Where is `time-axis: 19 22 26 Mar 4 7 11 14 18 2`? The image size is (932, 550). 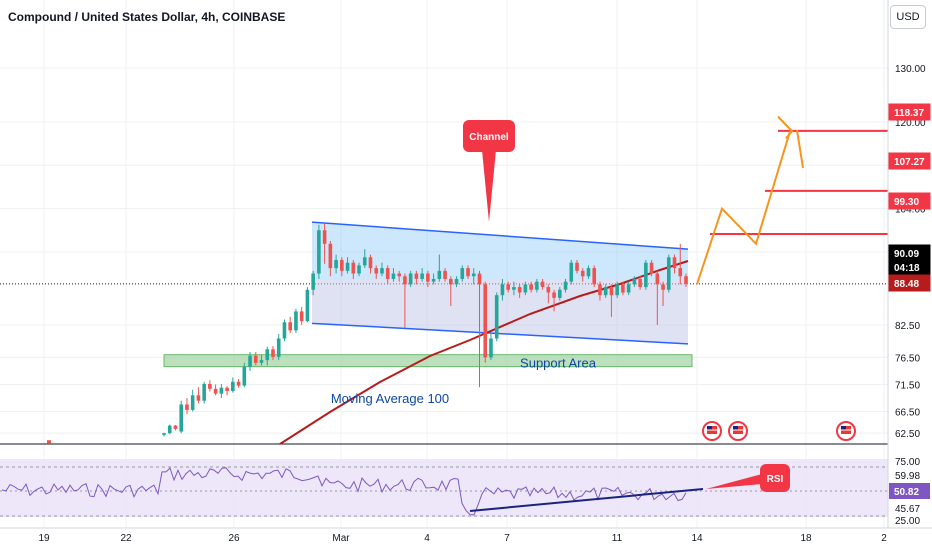 time-axis: 19 22 26 Mar 4 7 11 14 18 2 is located at coordinates (466, 535).